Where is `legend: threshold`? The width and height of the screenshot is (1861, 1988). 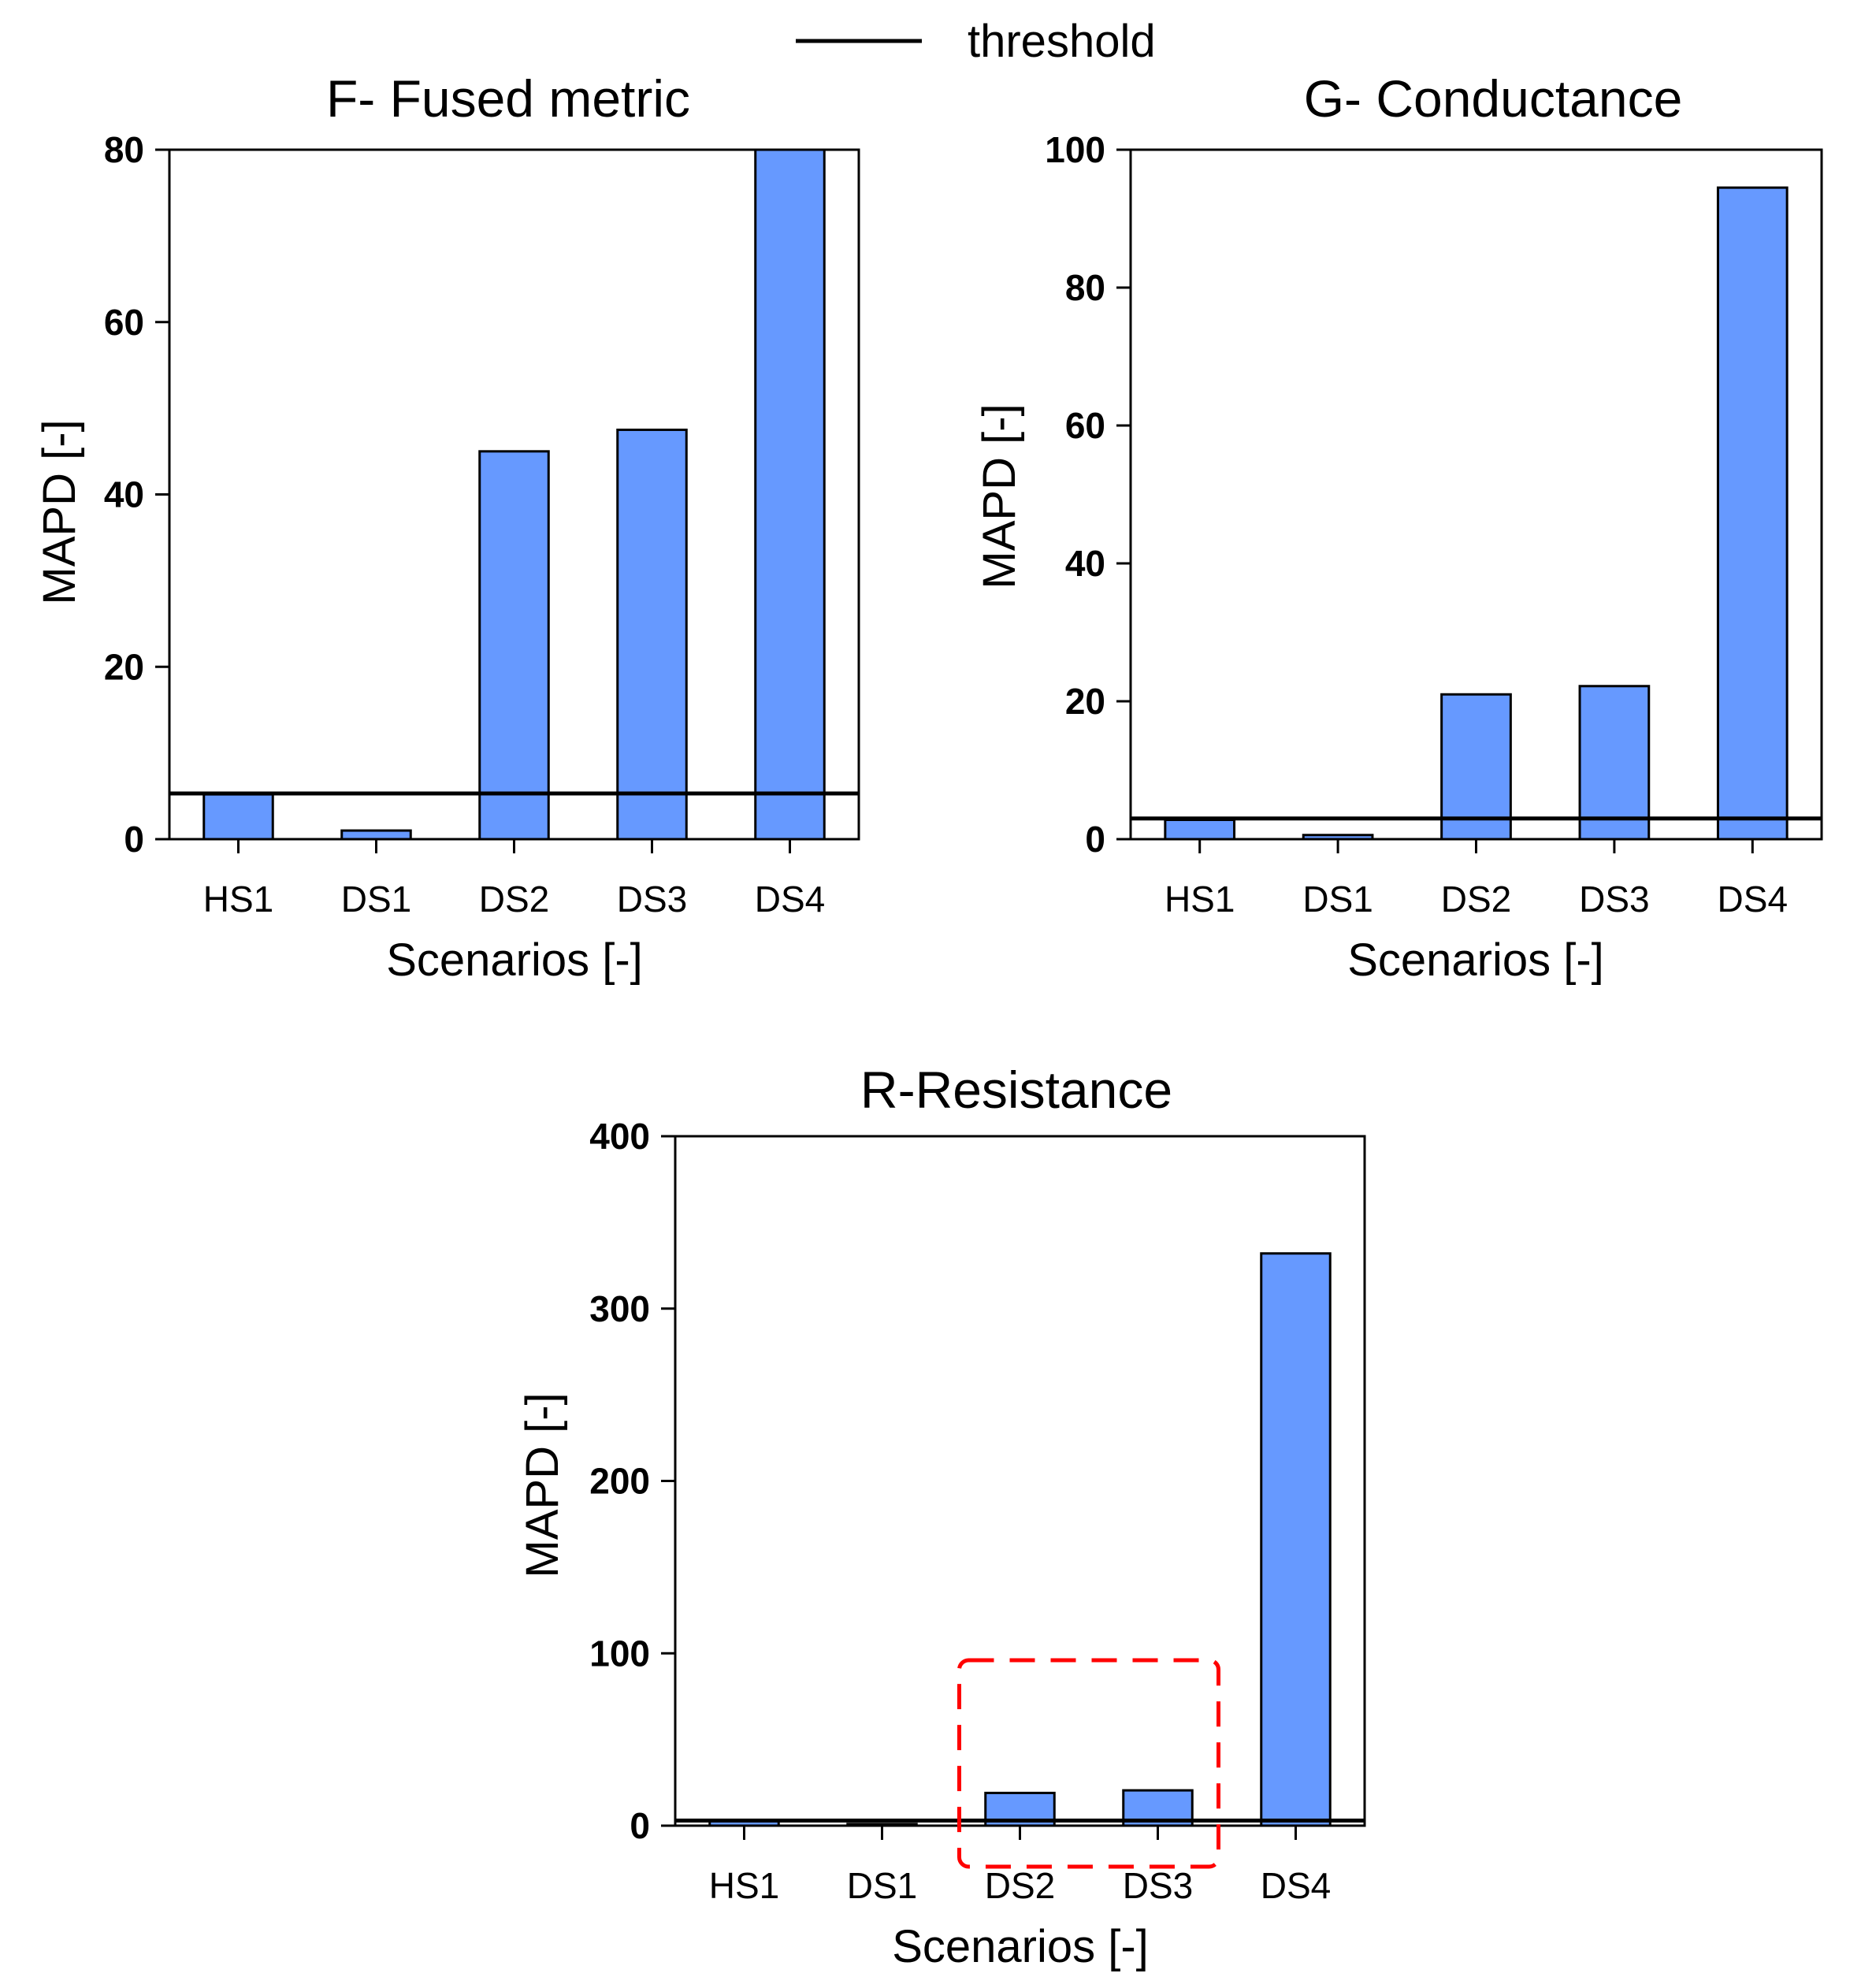
legend: threshold is located at coordinates (976, 41).